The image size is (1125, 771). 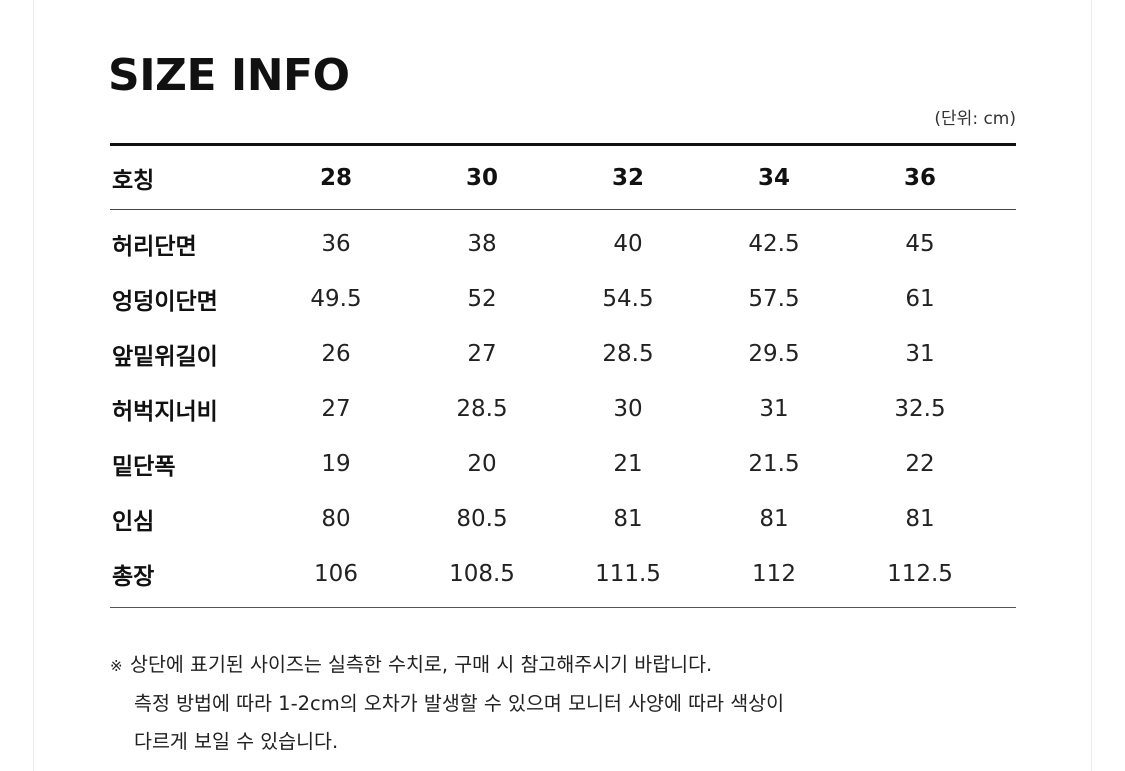 I want to click on cell-value: 80.5, so click(x=482, y=518).